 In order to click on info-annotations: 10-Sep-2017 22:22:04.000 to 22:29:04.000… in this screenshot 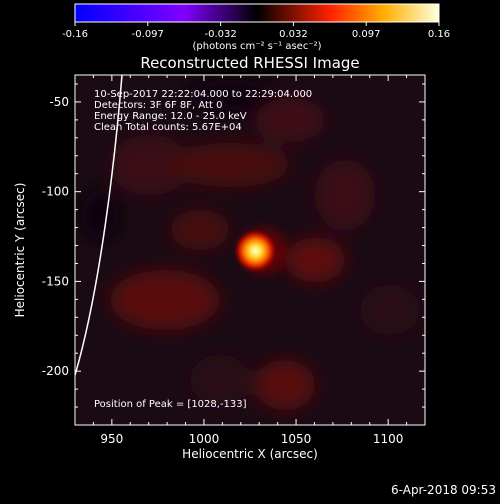, I will do `click(203, 111)`.